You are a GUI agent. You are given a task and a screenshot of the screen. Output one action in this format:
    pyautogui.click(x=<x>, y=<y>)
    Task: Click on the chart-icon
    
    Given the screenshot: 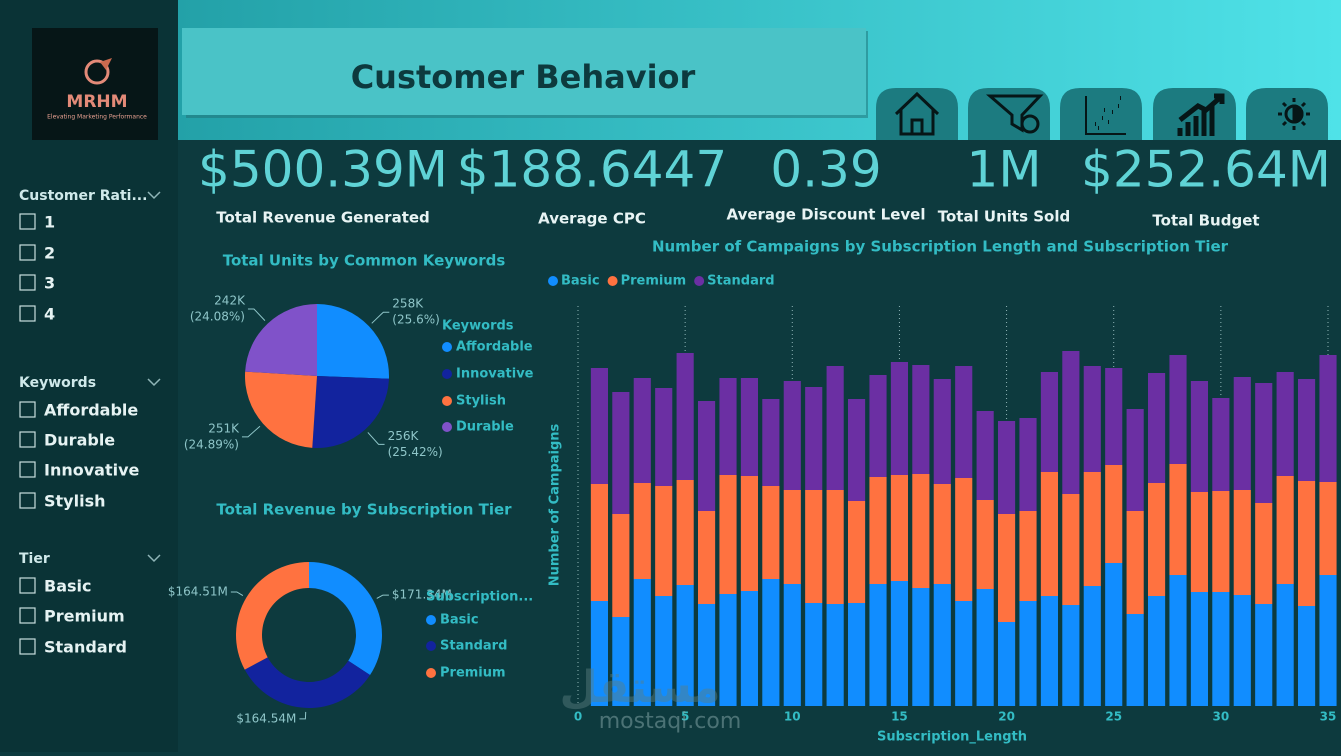 What is the action you would take?
    pyautogui.click(x=1201, y=114)
    